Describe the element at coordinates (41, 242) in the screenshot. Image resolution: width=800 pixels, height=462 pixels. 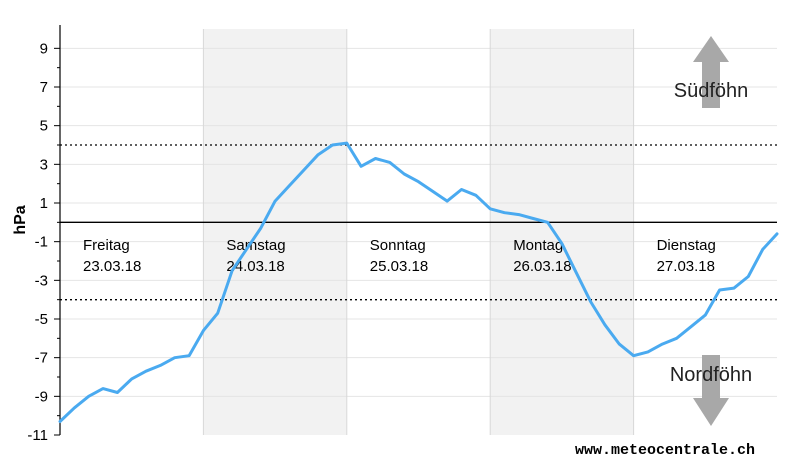
I see `y-tick-label: -1` at that location.